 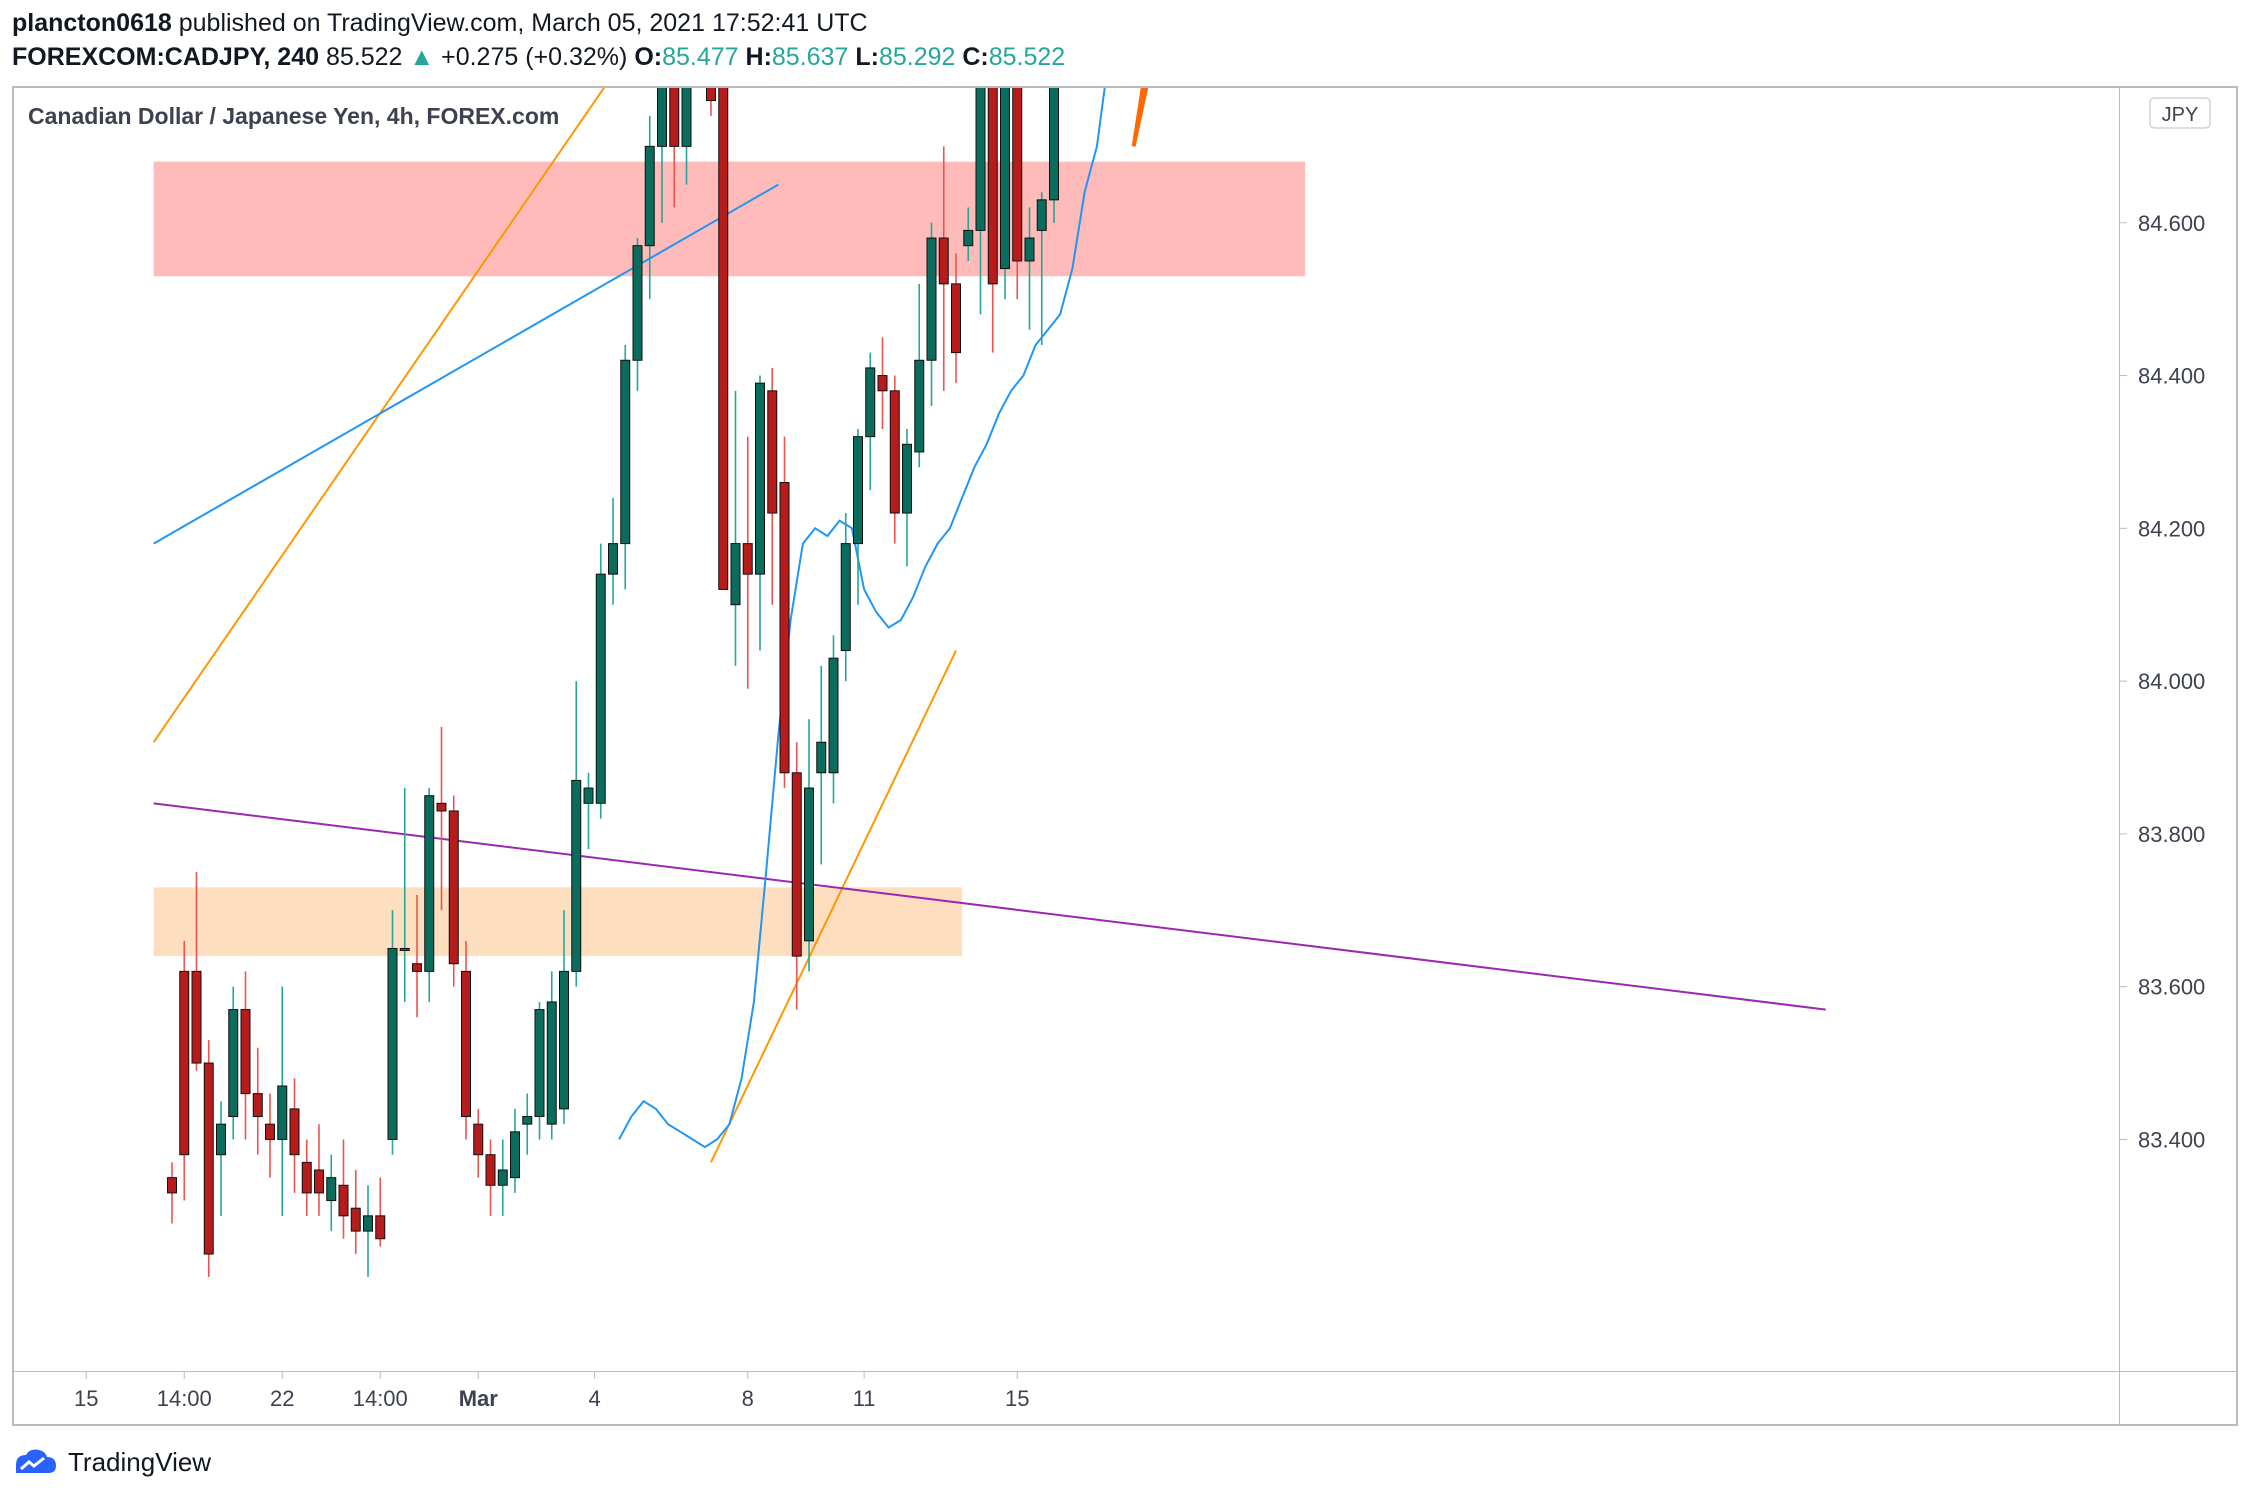 I want to click on x-tick-label: 22, so click(x=282, y=1398).